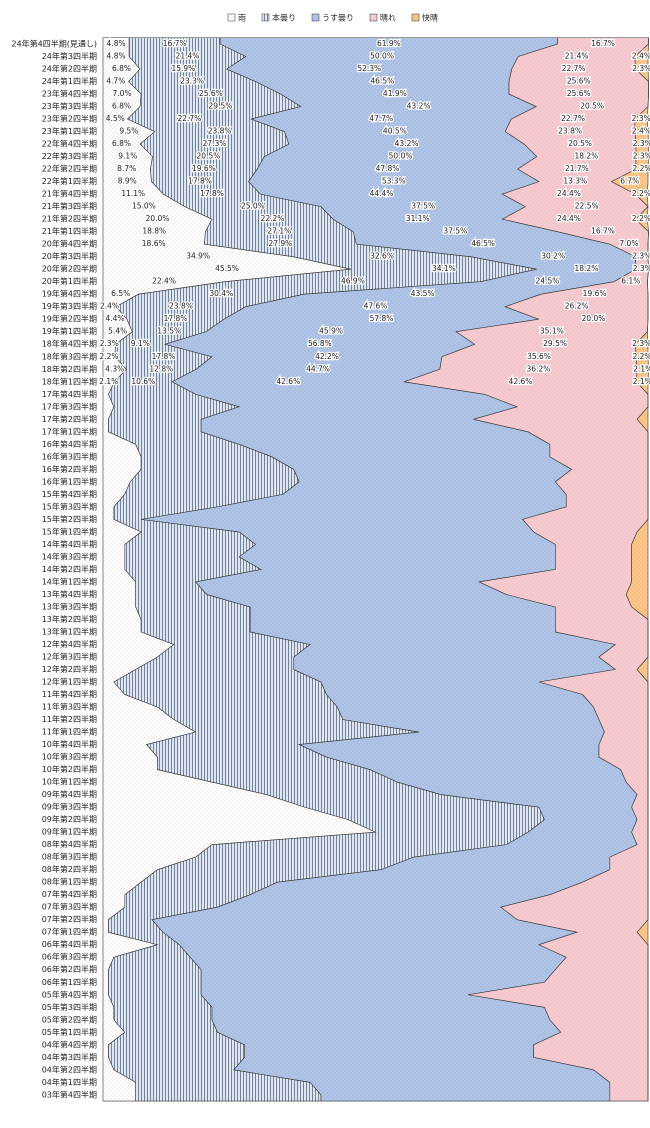 The image size is (650, 1128). I want to click on data-label: 24.4%, so click(569, 218).